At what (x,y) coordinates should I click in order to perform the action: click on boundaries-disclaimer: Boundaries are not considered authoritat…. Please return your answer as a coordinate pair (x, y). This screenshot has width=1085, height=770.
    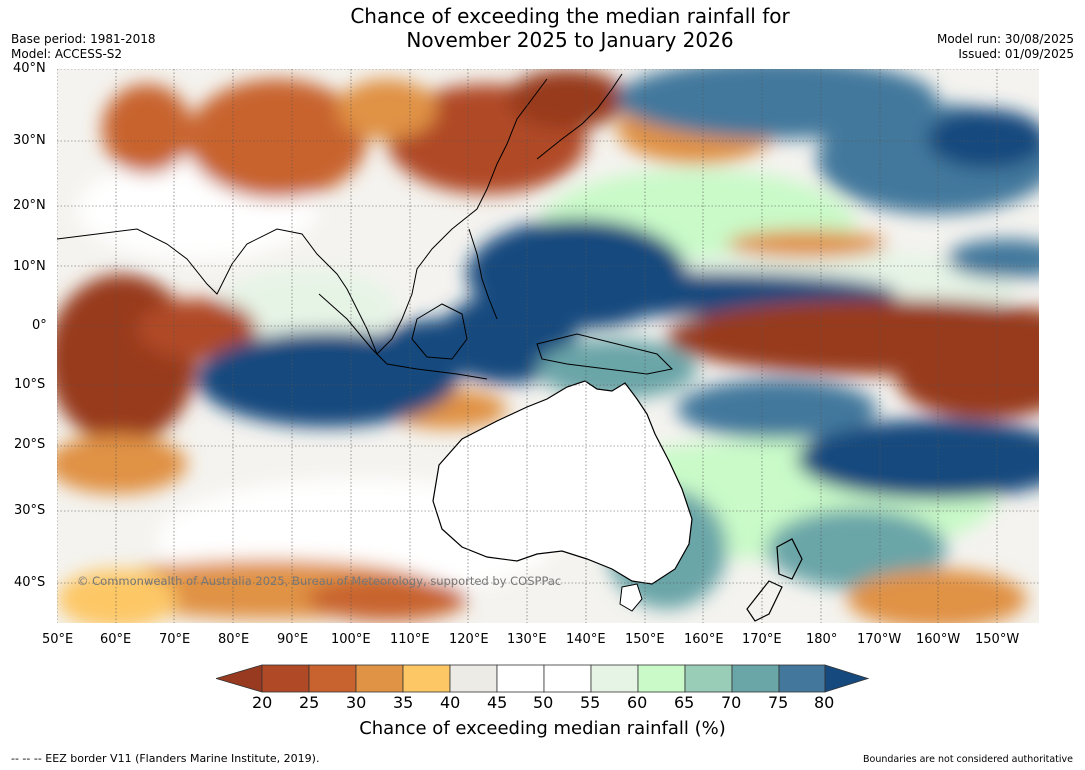
    Looking at the image, I should click on (968, 759).